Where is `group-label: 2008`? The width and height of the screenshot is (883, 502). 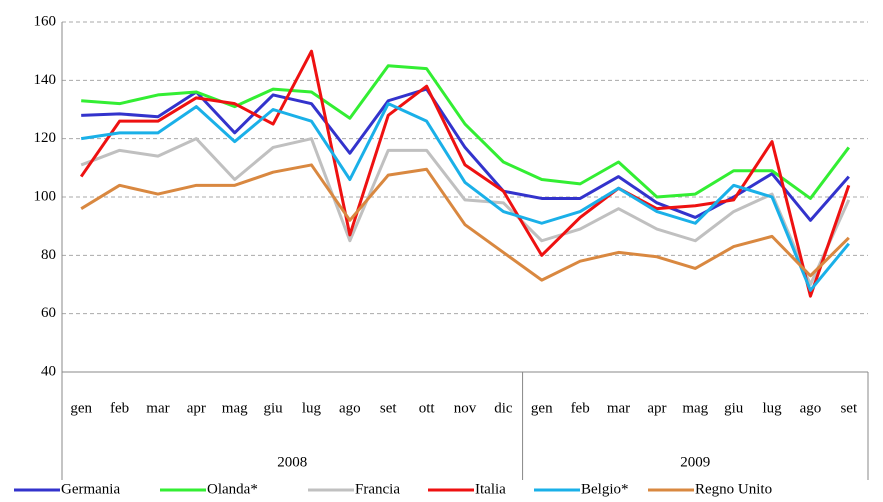
group-label: 2008 is located at coordinates (292, 462).